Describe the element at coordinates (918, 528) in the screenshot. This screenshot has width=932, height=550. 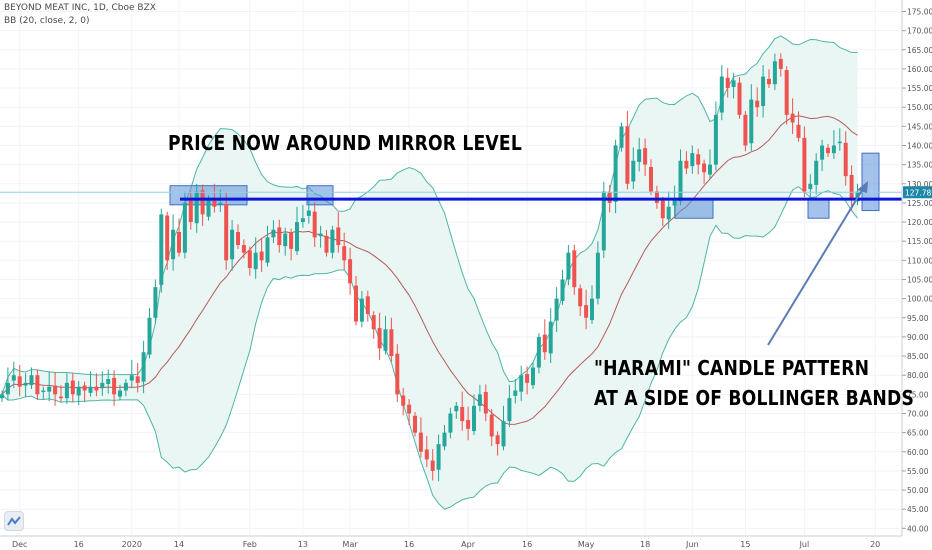
I see `price-axis-label: 40.00` at that location.